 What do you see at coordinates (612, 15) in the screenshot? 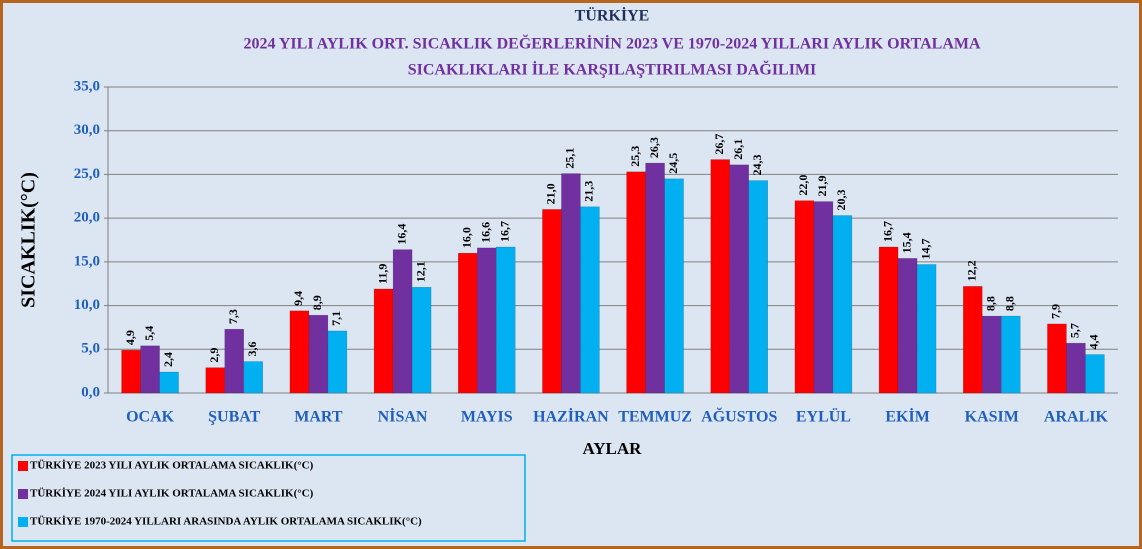
I see `chart-title: TÜRKİYE` at bounding box center [612, 15].